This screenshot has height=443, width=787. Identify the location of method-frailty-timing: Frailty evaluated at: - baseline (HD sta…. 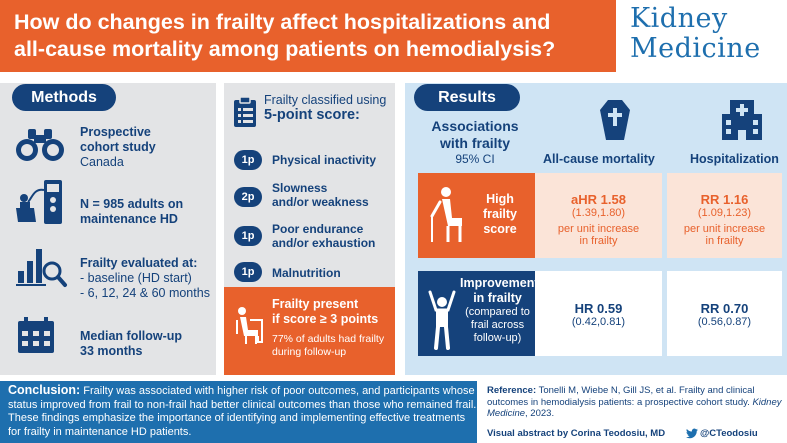
(145, 278).